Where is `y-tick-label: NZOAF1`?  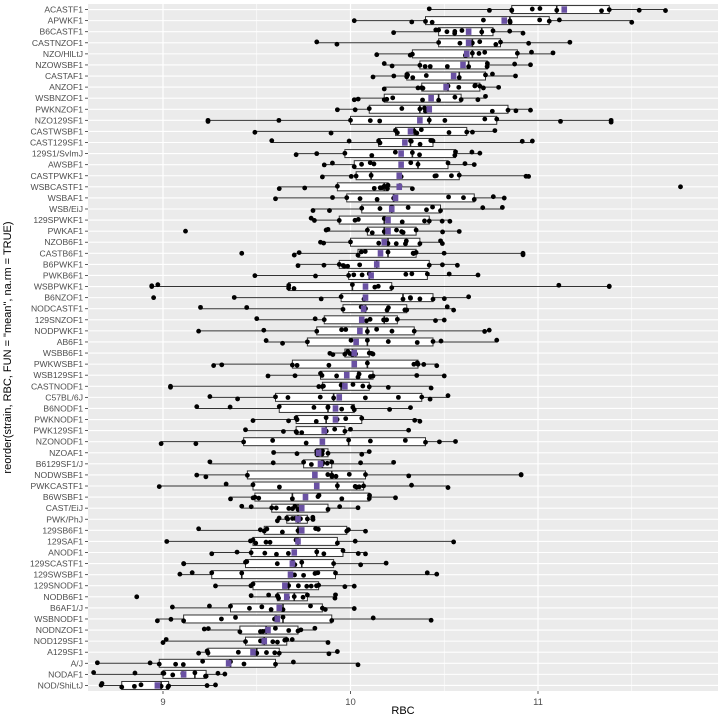 y-tick-label: NZOAF1 is located at coordinates (66, 453).